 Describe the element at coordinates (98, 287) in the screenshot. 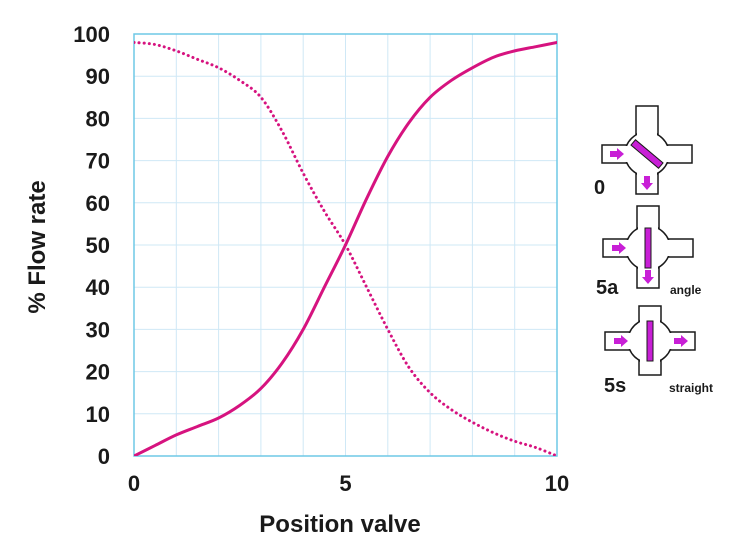

I see `y-tick-label: 40` at that location.